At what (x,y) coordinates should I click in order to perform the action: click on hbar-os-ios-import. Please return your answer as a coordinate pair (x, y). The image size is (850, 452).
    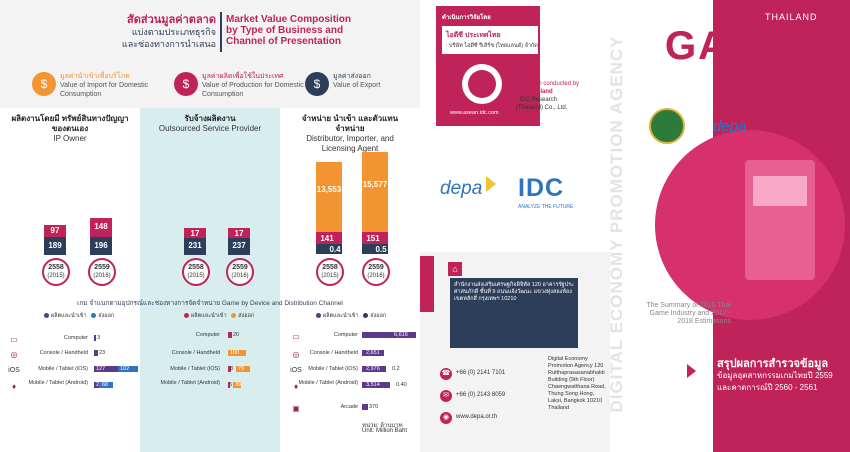
    Looking at the image, I should click on (229, 369).